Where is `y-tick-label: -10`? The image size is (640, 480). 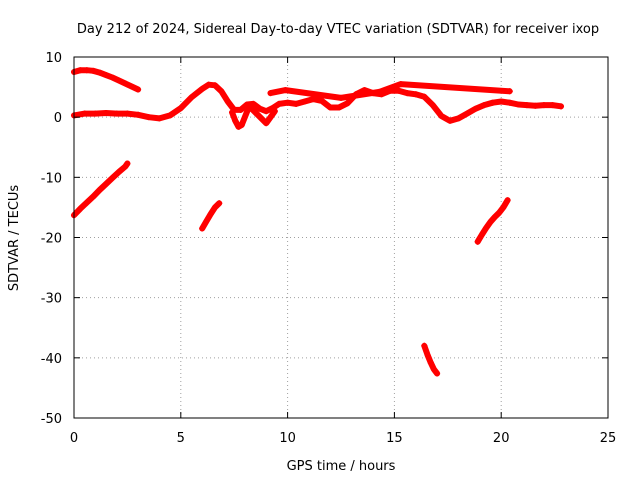
y-tick-label: -10 is located at coordinates (51, 178).